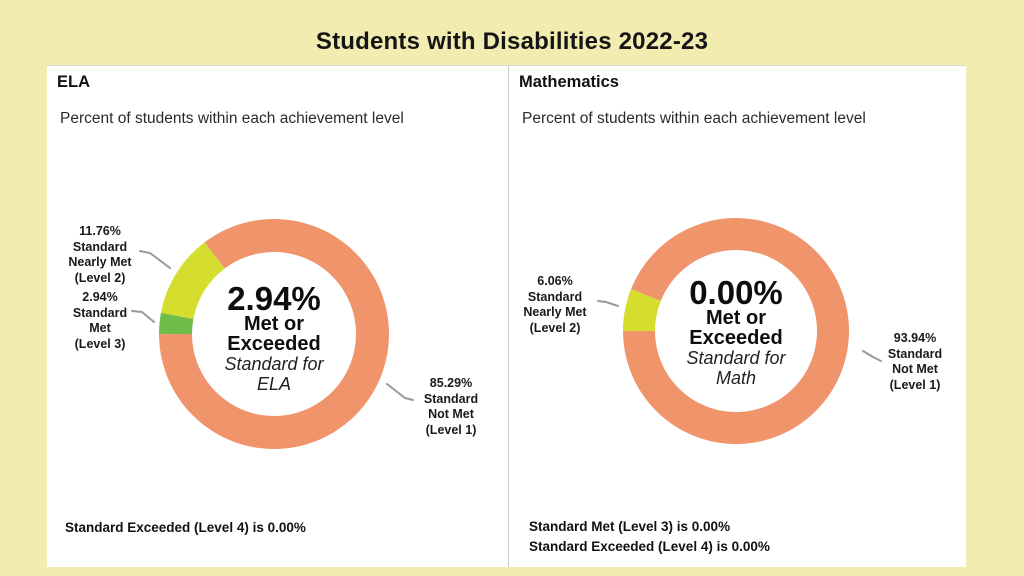 Image resolution: width=1024 pixels, height=576 pixels. Describe the element at coordinates (451, 383) in the screenshot. I see `callout-value: 85.29%` at that location.